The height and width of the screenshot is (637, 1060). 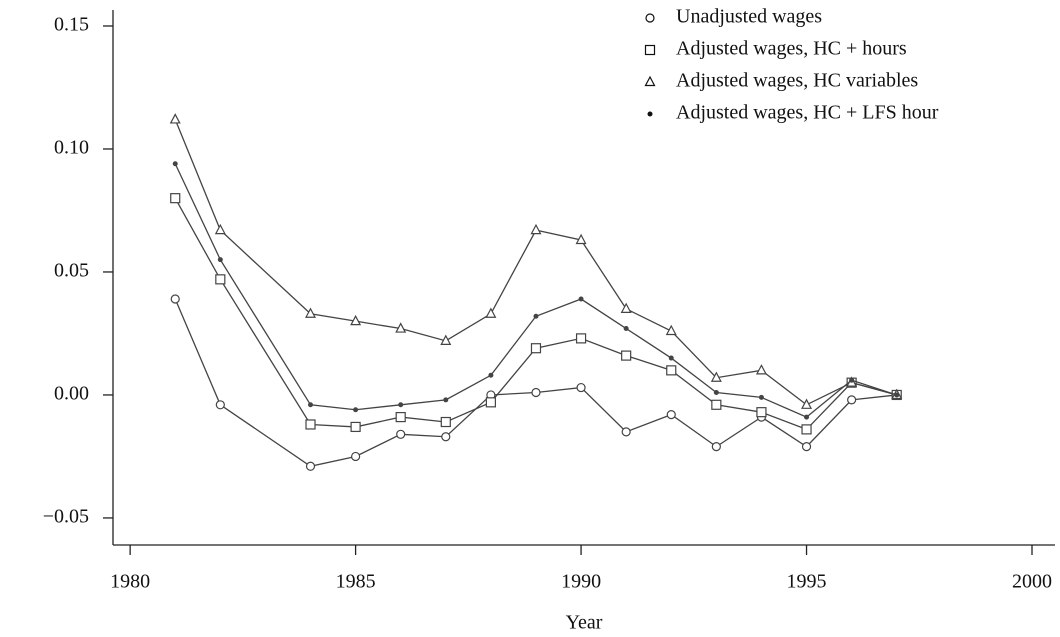 What do you see at coordinates (71, 271) in the screenshot?
I see `y-tick-label: 0.05` at bounding box center [71, 271].